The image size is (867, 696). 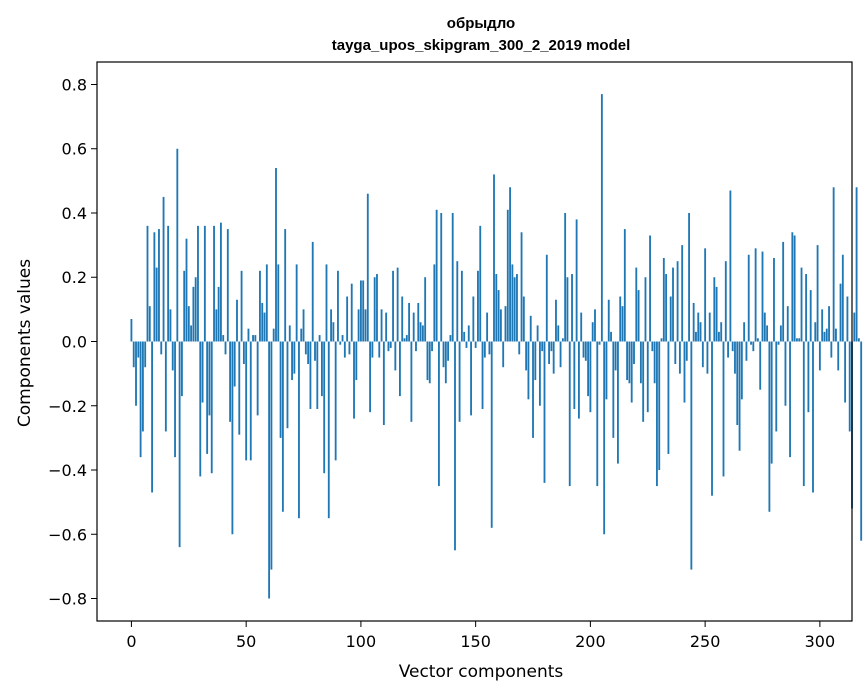 What do you see at coordinates (67, 470) in the screenshot?
I see `y-tick-label: −0.4` at bounding box center [67, 470].